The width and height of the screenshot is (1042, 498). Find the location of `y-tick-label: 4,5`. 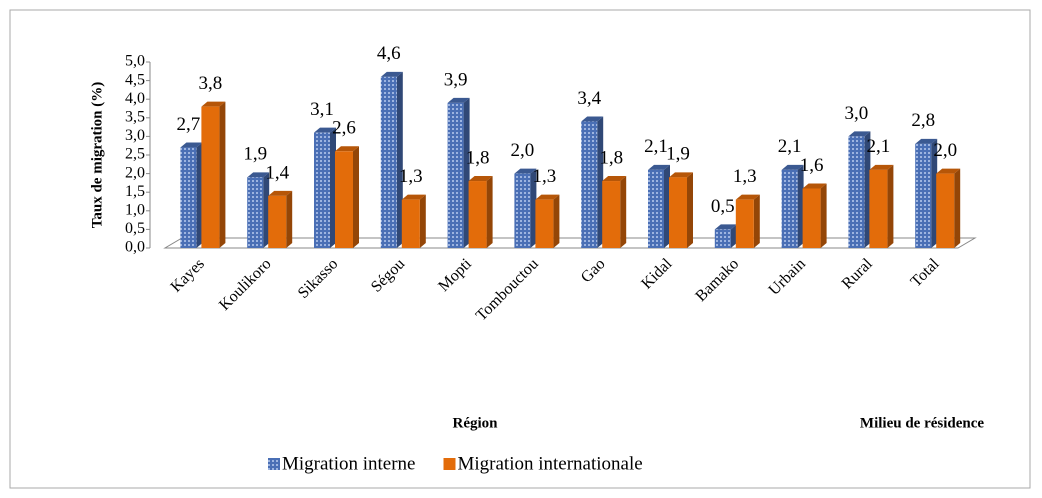

y-tick-label: 4,5 is located at coordinates (135, 79).